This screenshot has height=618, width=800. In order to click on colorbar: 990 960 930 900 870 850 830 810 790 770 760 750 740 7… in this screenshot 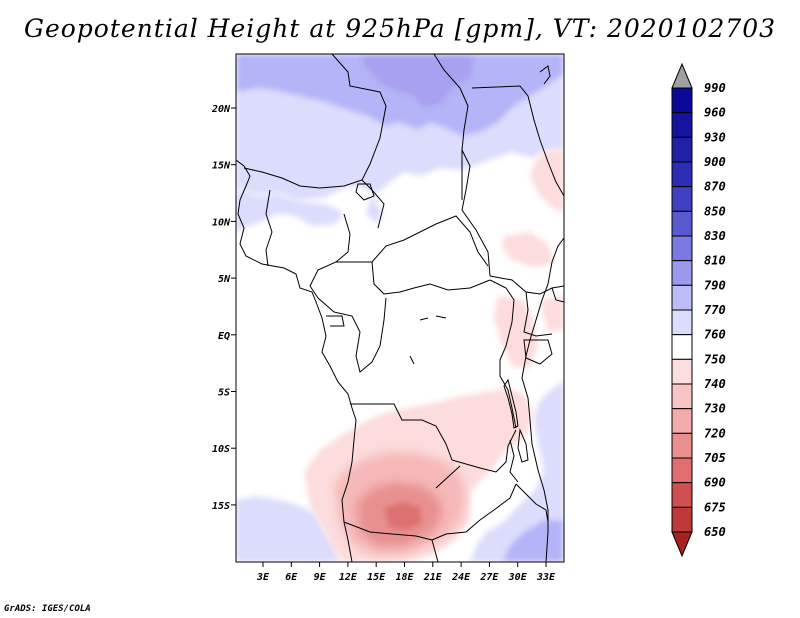, I will do `click(698, 310)`.